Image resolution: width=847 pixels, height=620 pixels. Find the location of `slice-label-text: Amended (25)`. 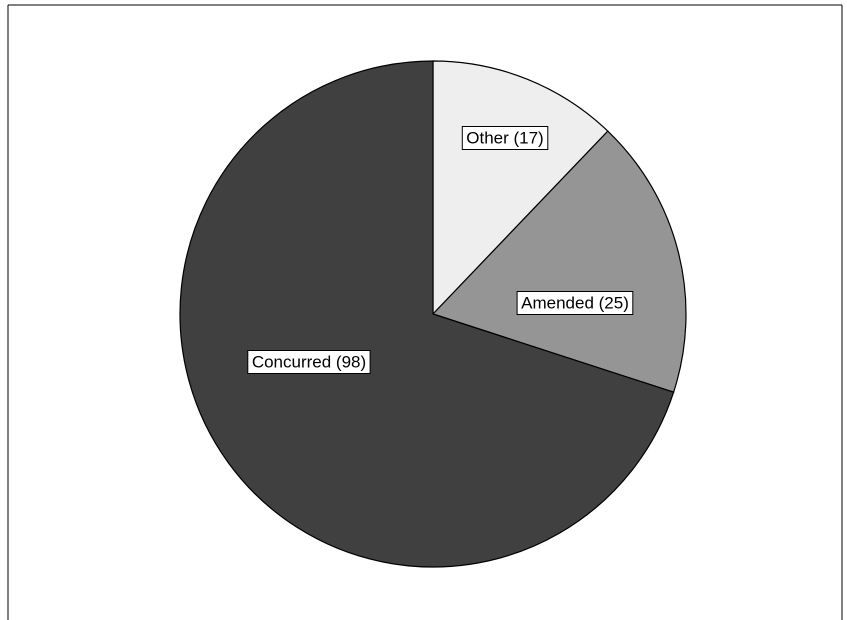

slice-label-text: Amended (25) is located at coordinates (575, 303).